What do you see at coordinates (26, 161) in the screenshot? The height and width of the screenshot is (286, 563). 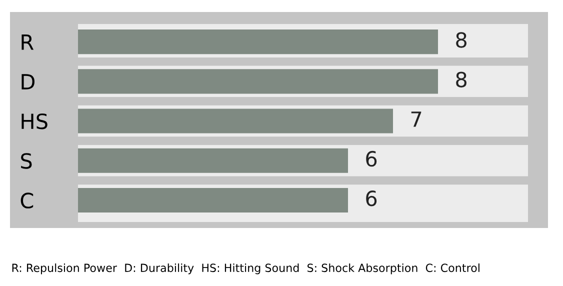 I see `y-tick-label: S` at bounding box center [26, 161].